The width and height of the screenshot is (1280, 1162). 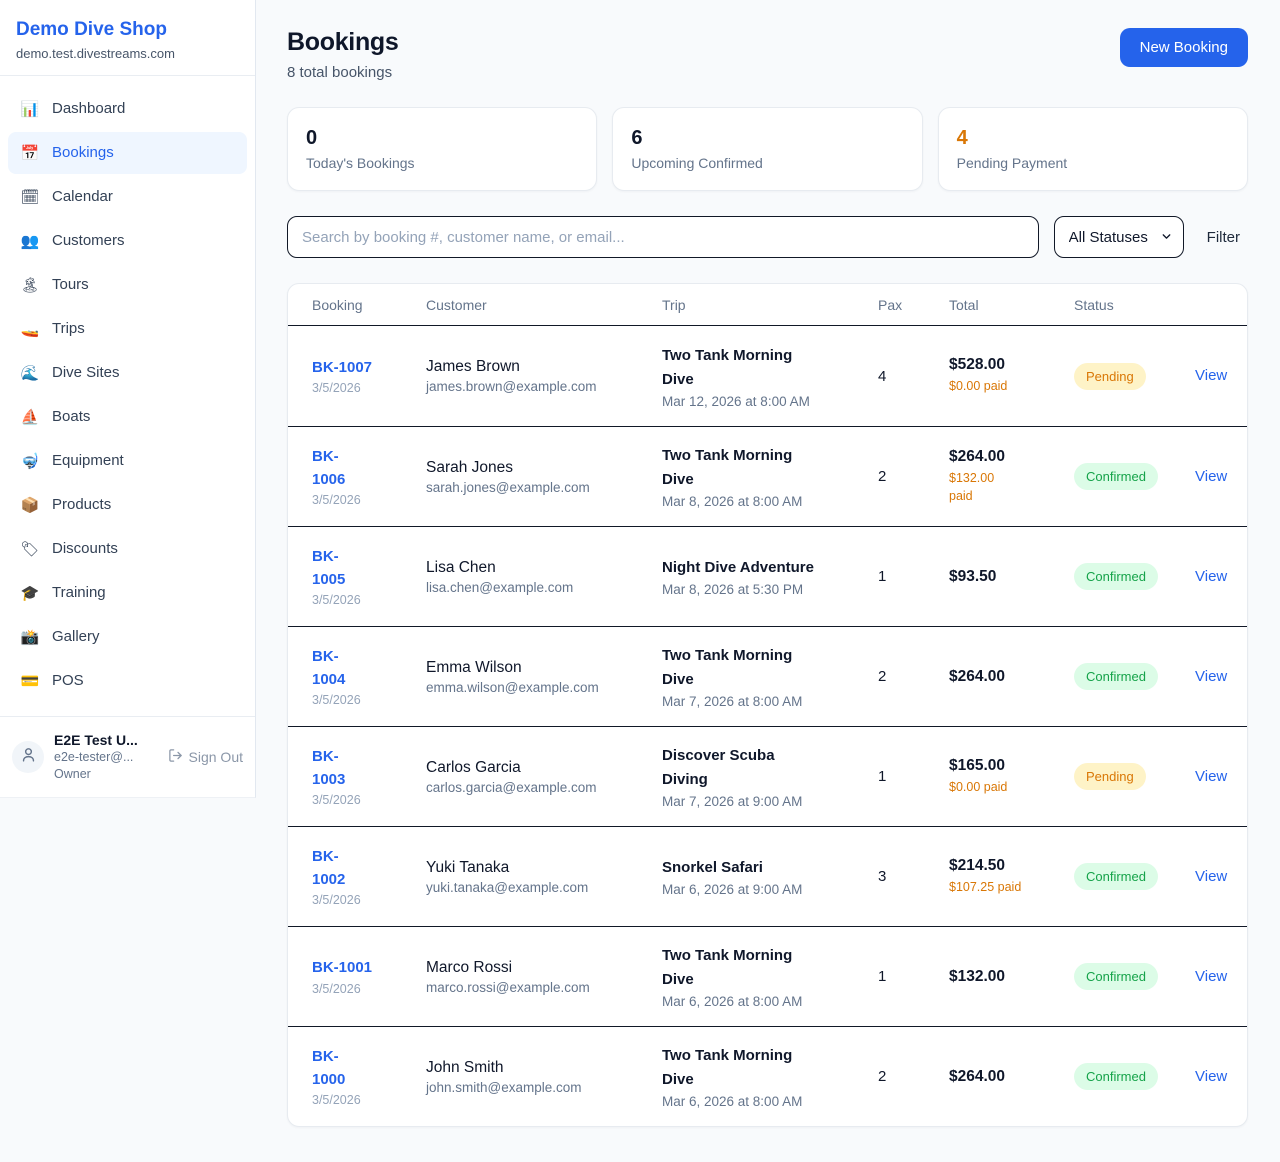 I want to click on booking-id-link: BK- 1006, so click(x=329, y=468).